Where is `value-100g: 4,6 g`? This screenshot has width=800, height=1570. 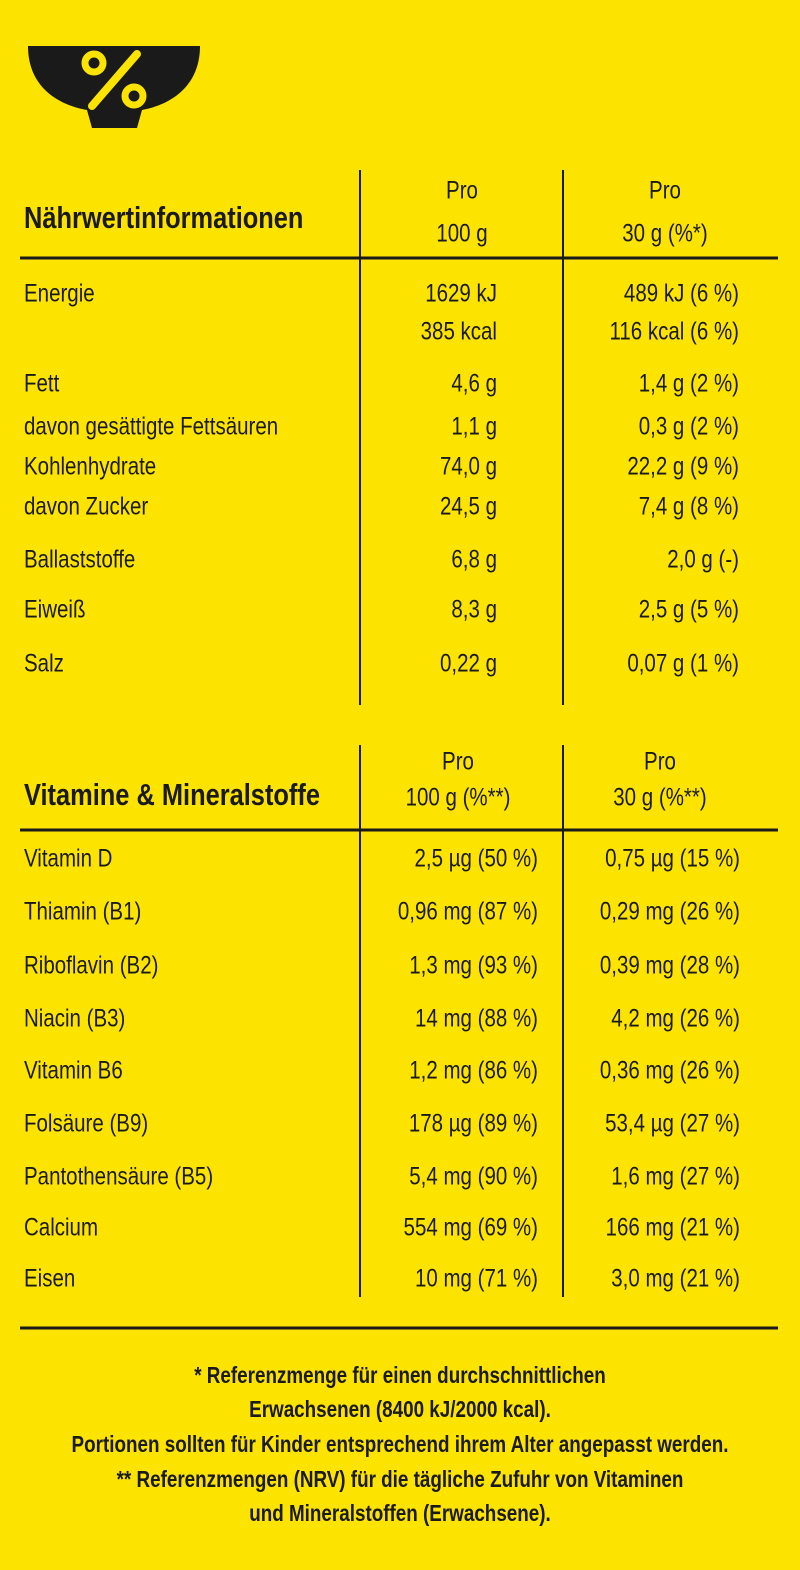
value-100g: 4,6 g is located at coordinates (474, 383).